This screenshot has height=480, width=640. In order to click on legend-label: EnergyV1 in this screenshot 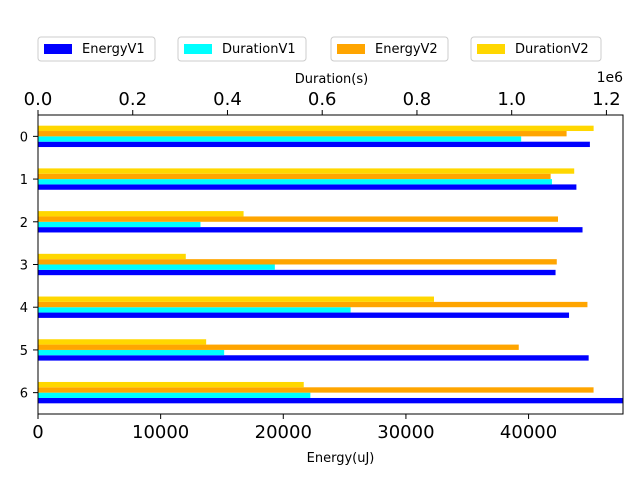, I will do `click(113, 49)`.